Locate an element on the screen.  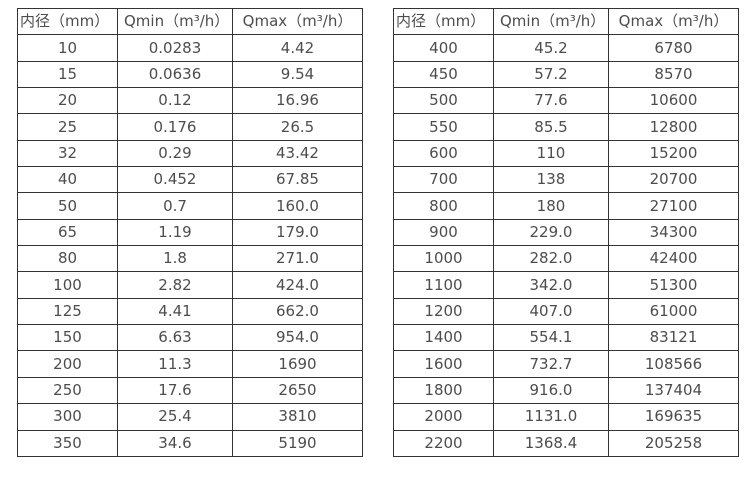
table-row: 700 138 20700 is located at coordinates (566, 180).